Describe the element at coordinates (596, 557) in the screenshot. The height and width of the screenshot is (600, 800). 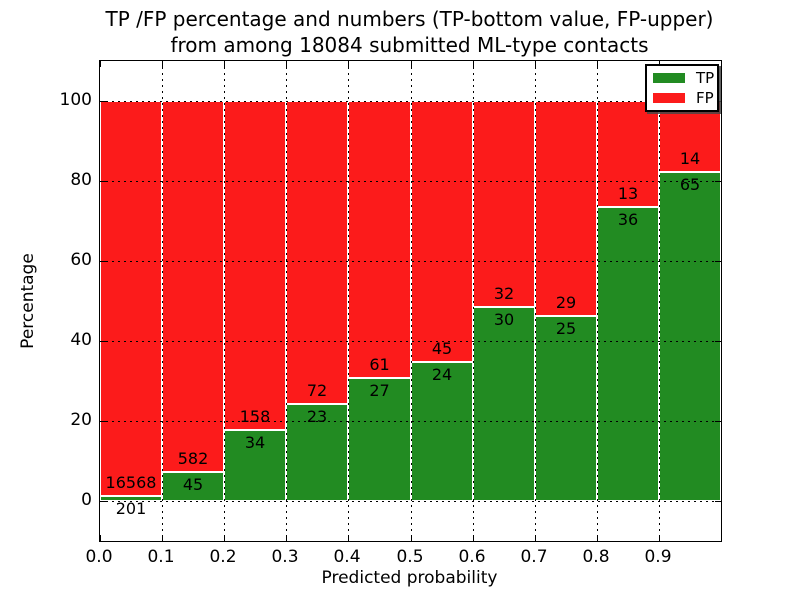
I see `x-tick-label: 0.8` at that location.